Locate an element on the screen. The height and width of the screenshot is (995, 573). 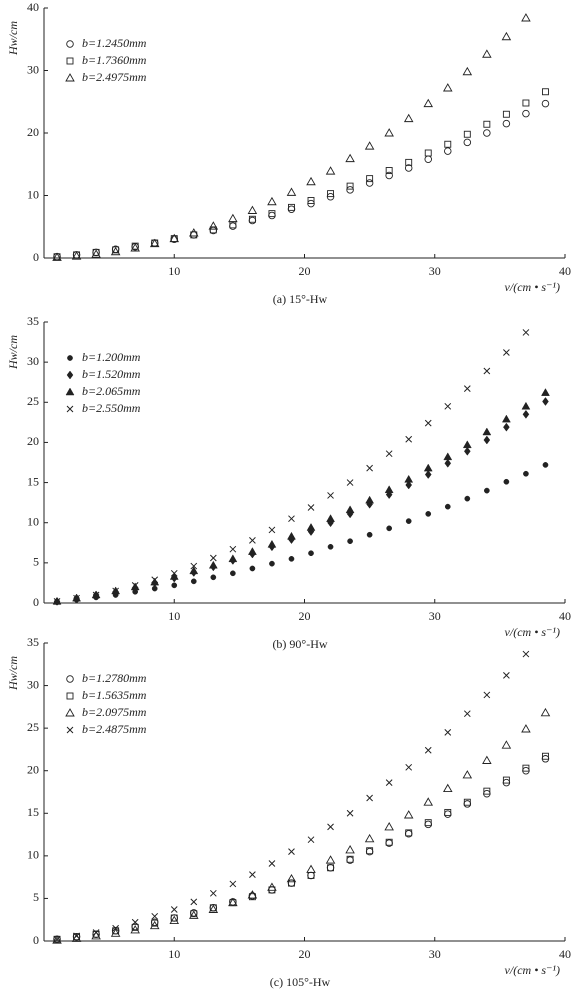
legend-label: b=2.550mm is located at coordinates (111, 408).